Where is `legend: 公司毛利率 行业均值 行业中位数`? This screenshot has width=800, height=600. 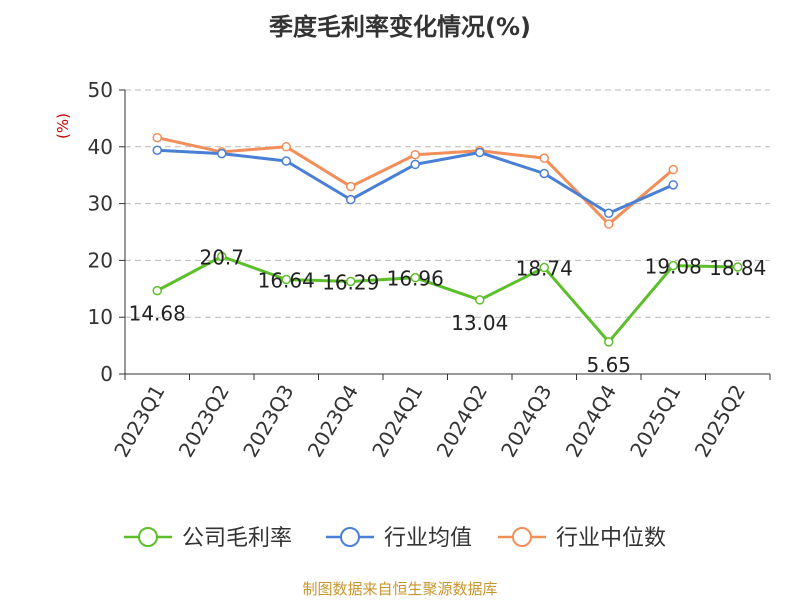
legend: 公司毛利率 行业均值 行业中位数 is located at coordinates (395, 538).